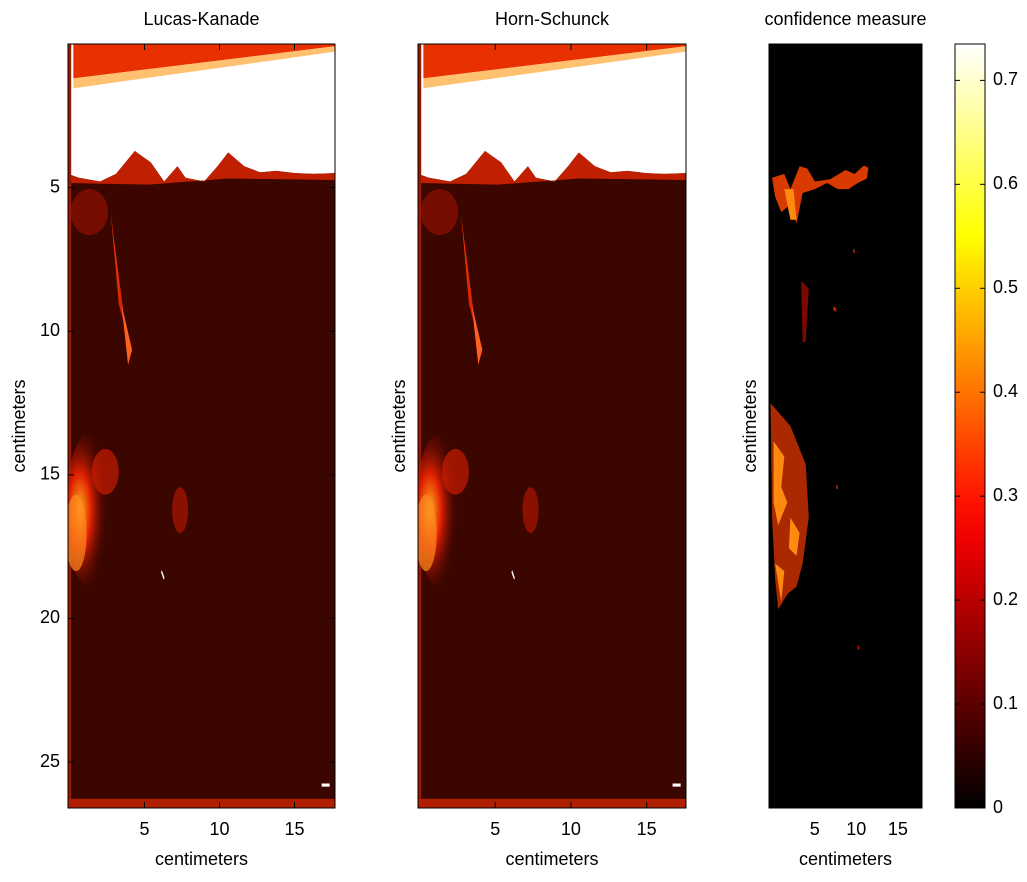 The width and height of the screenshot is (1027, 882). Describe the element at coordinates (845, 426) in the screenshot. I see `plot-frame` at that location.